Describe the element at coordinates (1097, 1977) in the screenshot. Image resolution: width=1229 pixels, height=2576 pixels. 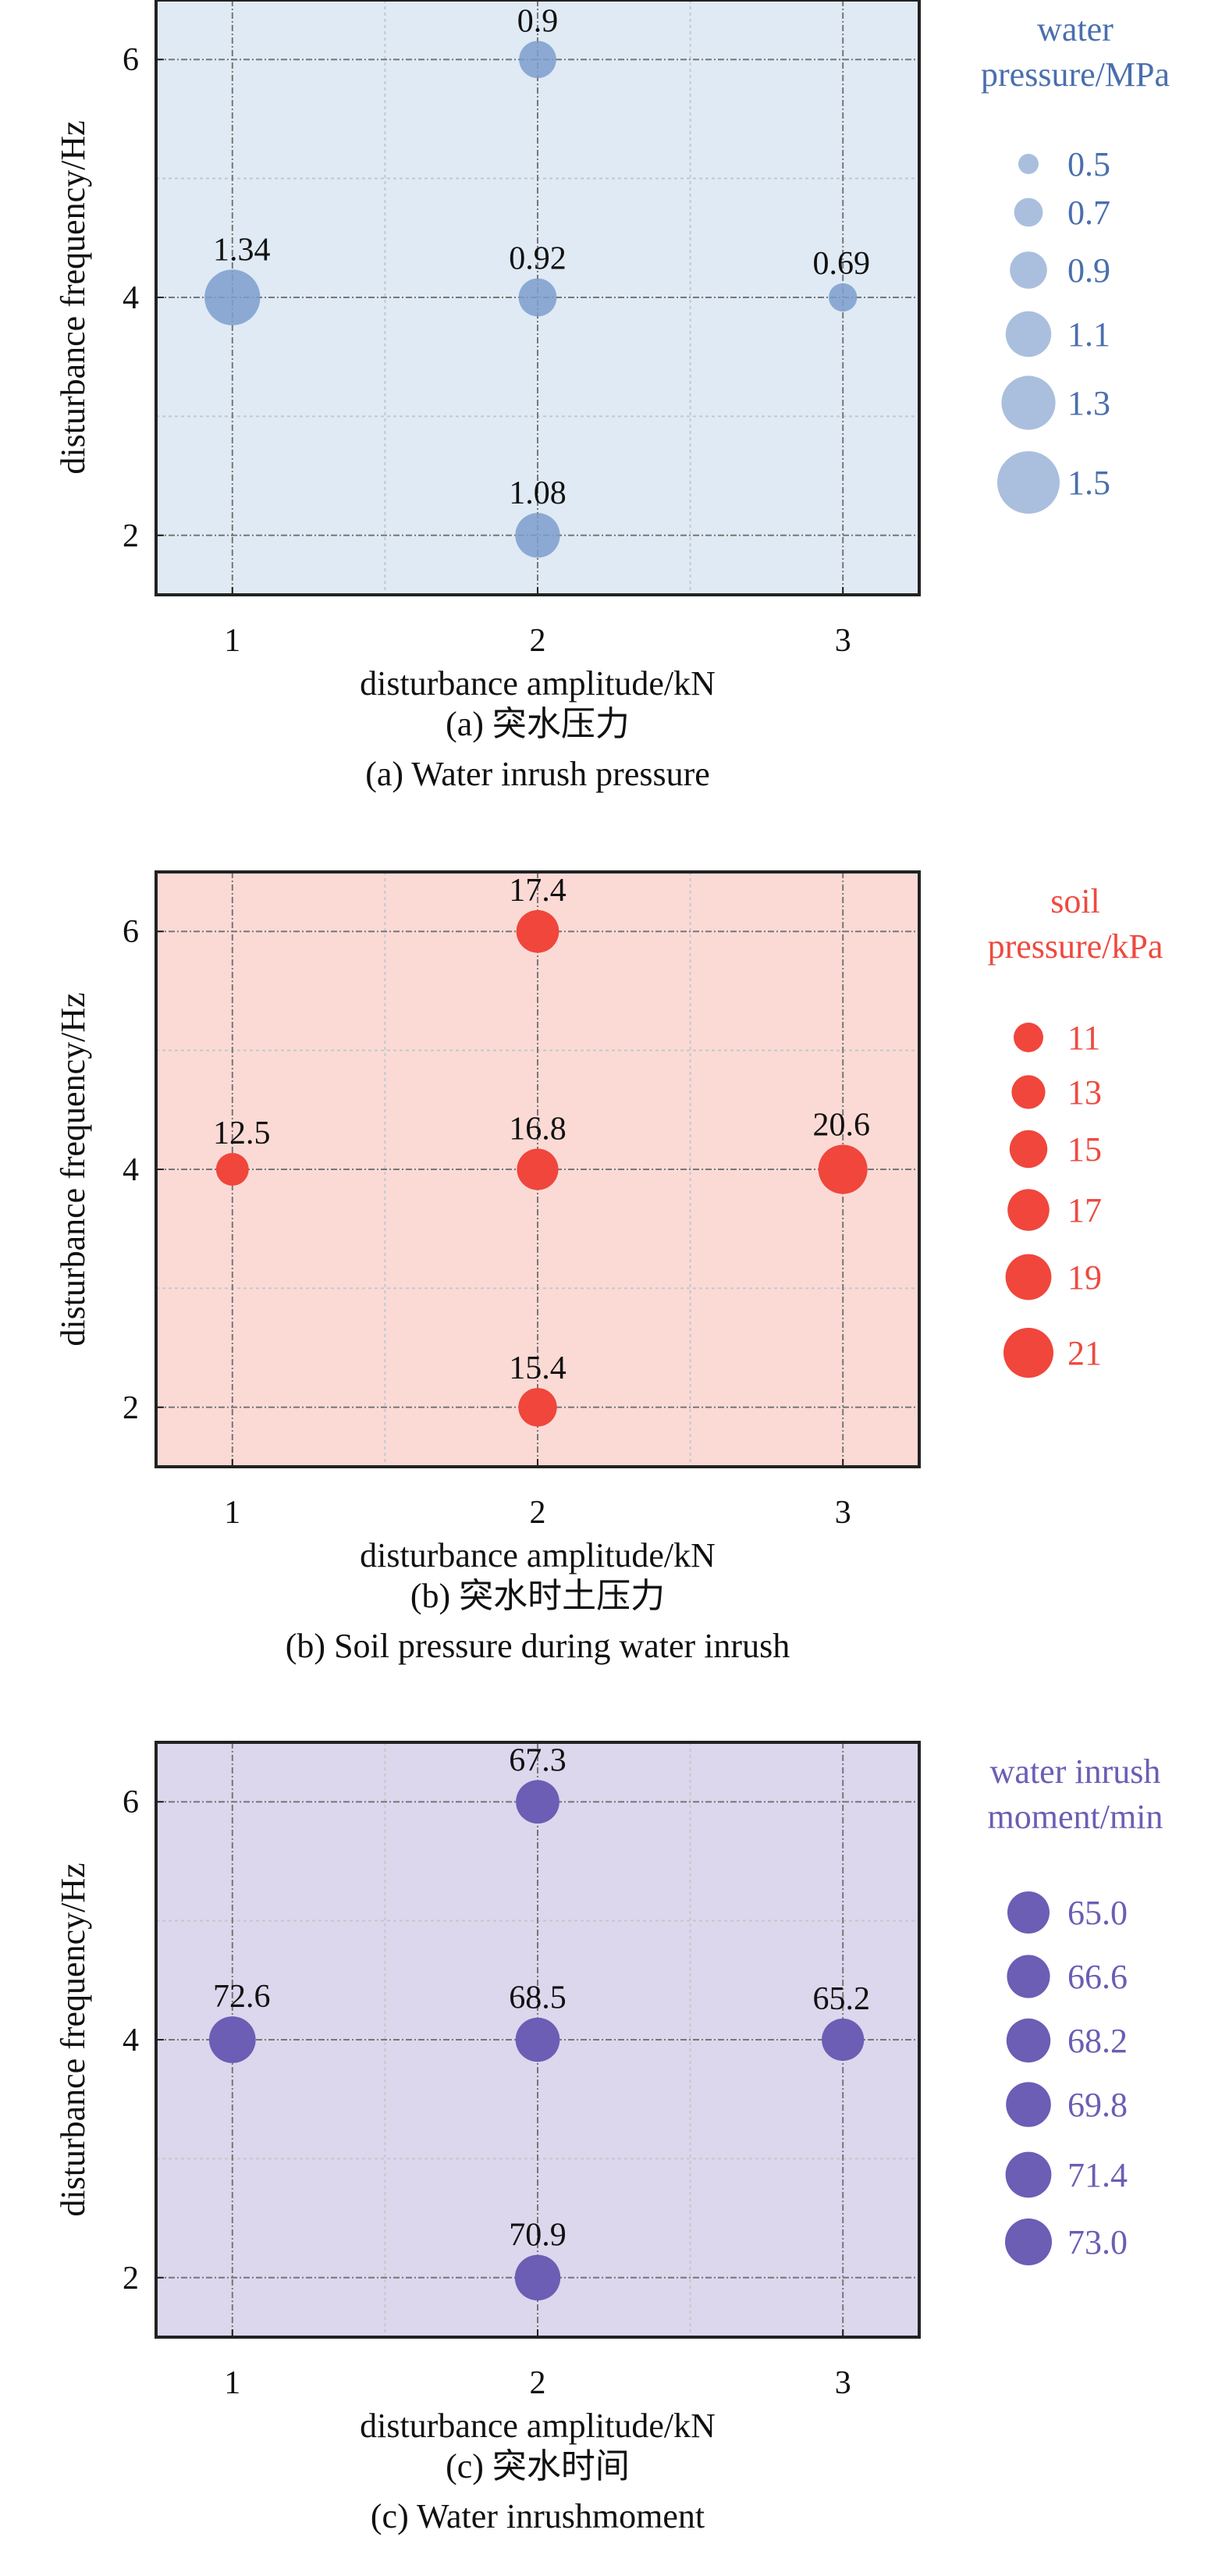
I see `legend-label: 66.6` at that location.